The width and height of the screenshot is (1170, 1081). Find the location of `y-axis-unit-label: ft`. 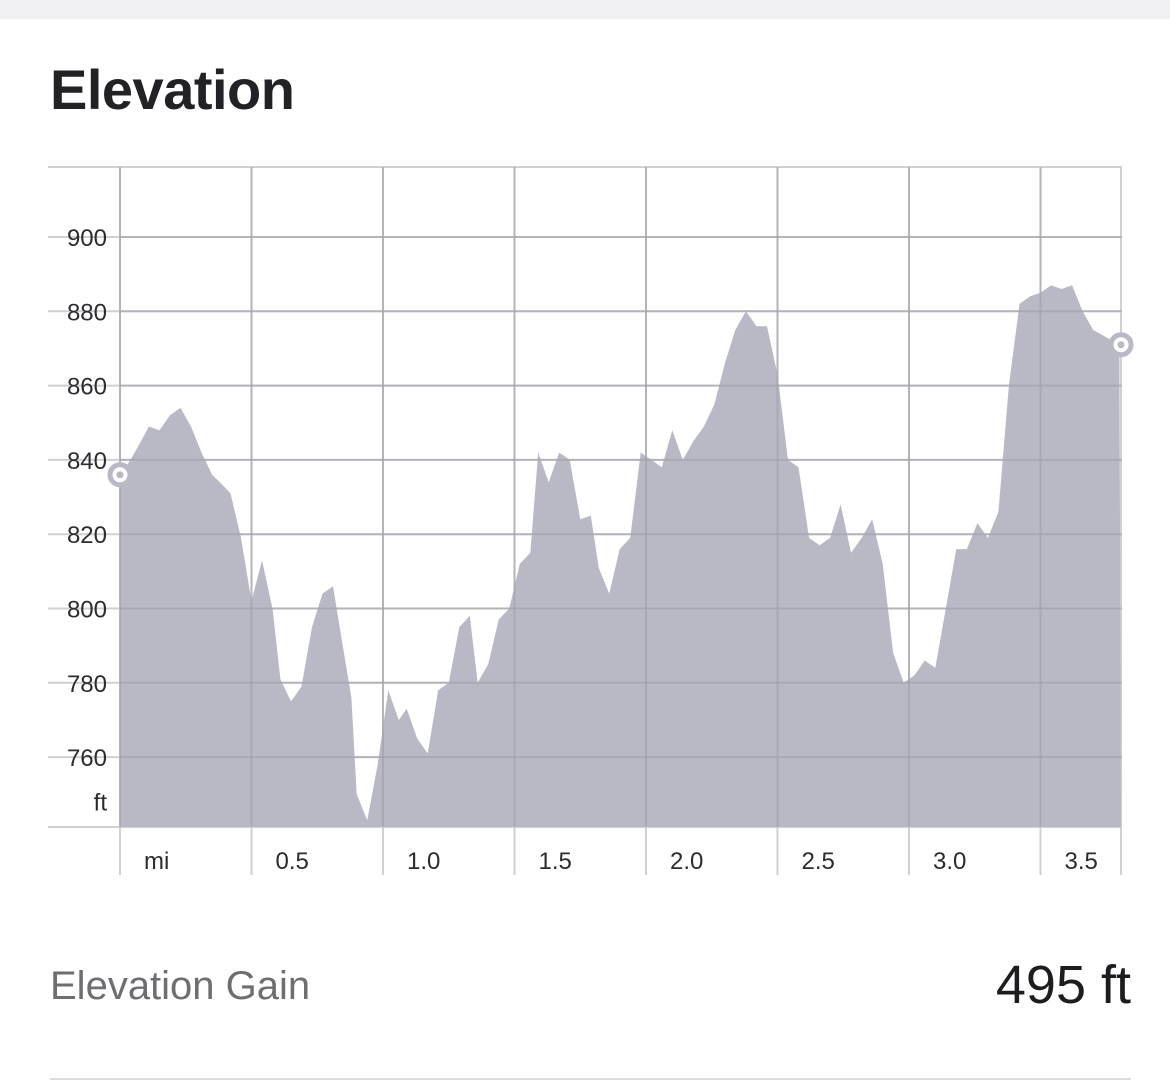

y-axis-unit-label: ft is located at coordinates (101, 803).